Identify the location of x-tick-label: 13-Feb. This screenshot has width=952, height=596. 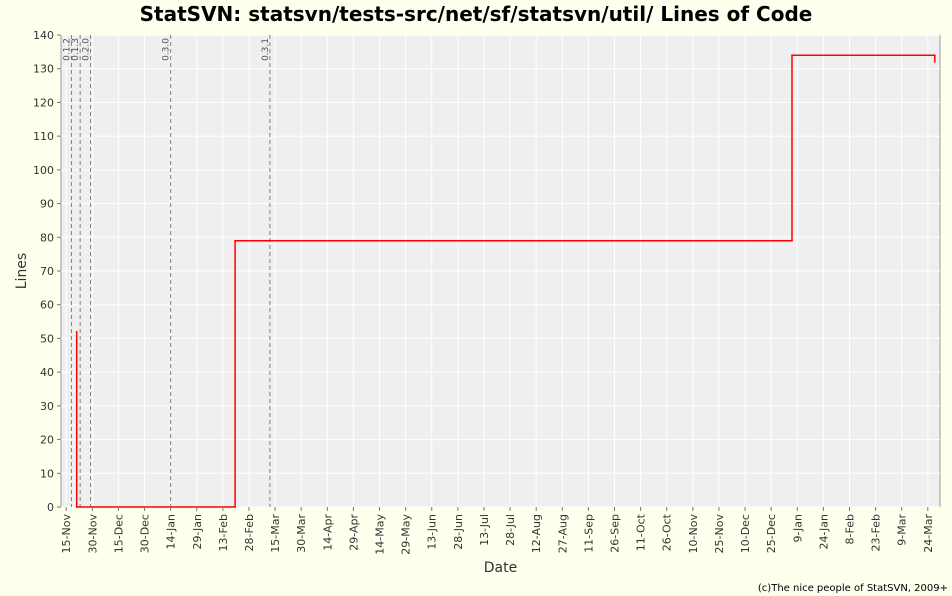
(223, 532).